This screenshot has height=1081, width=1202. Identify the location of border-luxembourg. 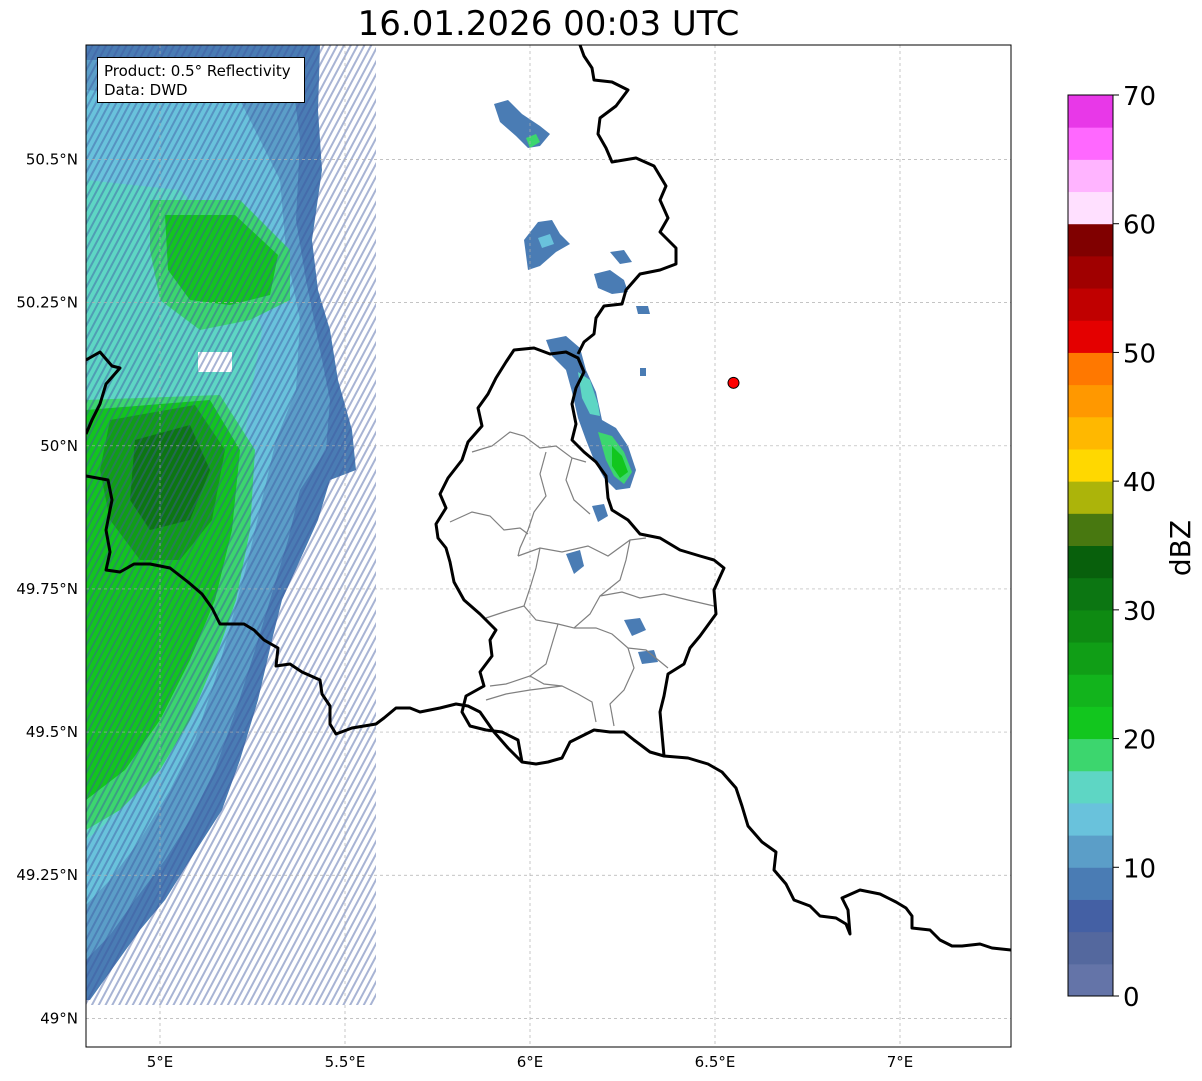
(580, 556).